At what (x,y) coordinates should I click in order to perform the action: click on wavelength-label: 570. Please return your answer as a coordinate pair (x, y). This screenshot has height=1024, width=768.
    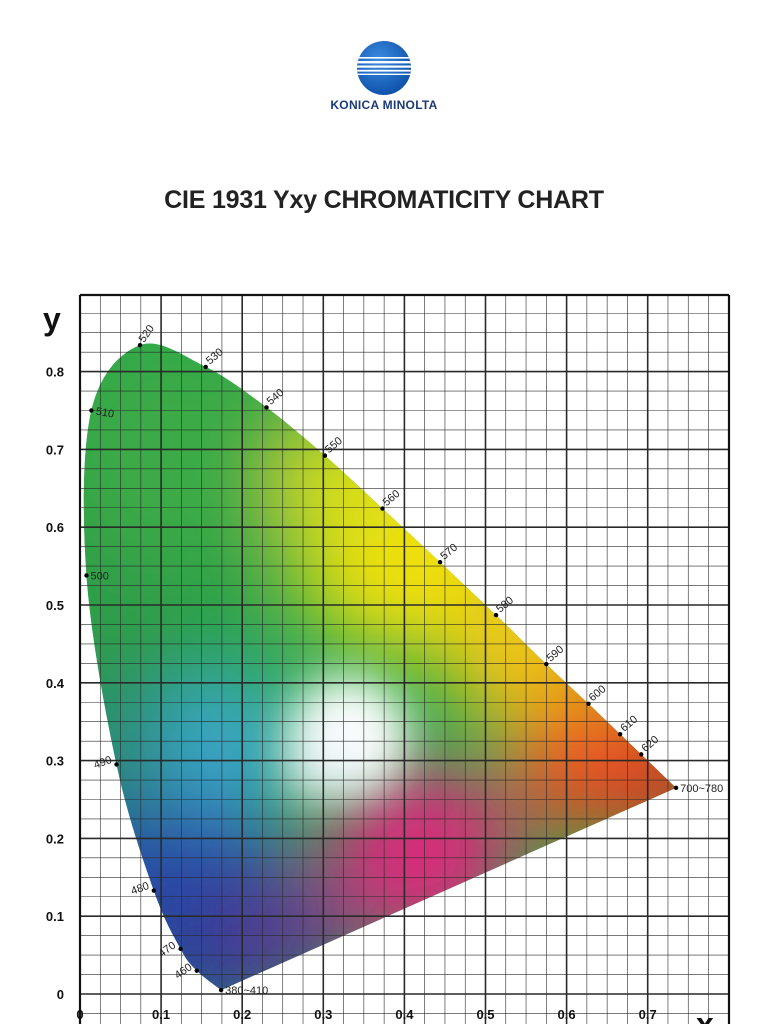
    Looking at the image, I should click on (449, 552).